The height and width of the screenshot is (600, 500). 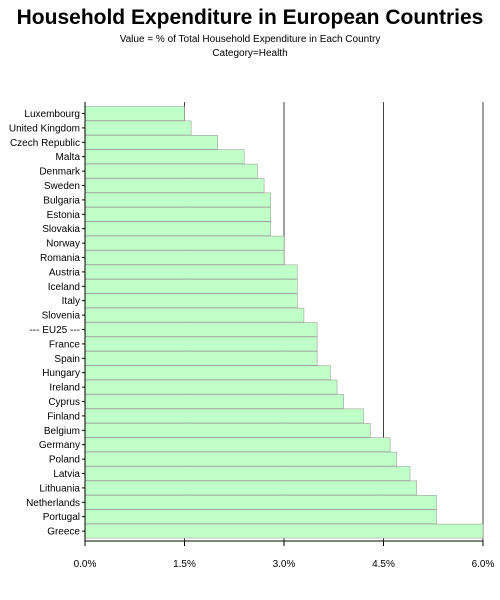 I want to click on category-label: Slovenia, so click(x=61, y=316).